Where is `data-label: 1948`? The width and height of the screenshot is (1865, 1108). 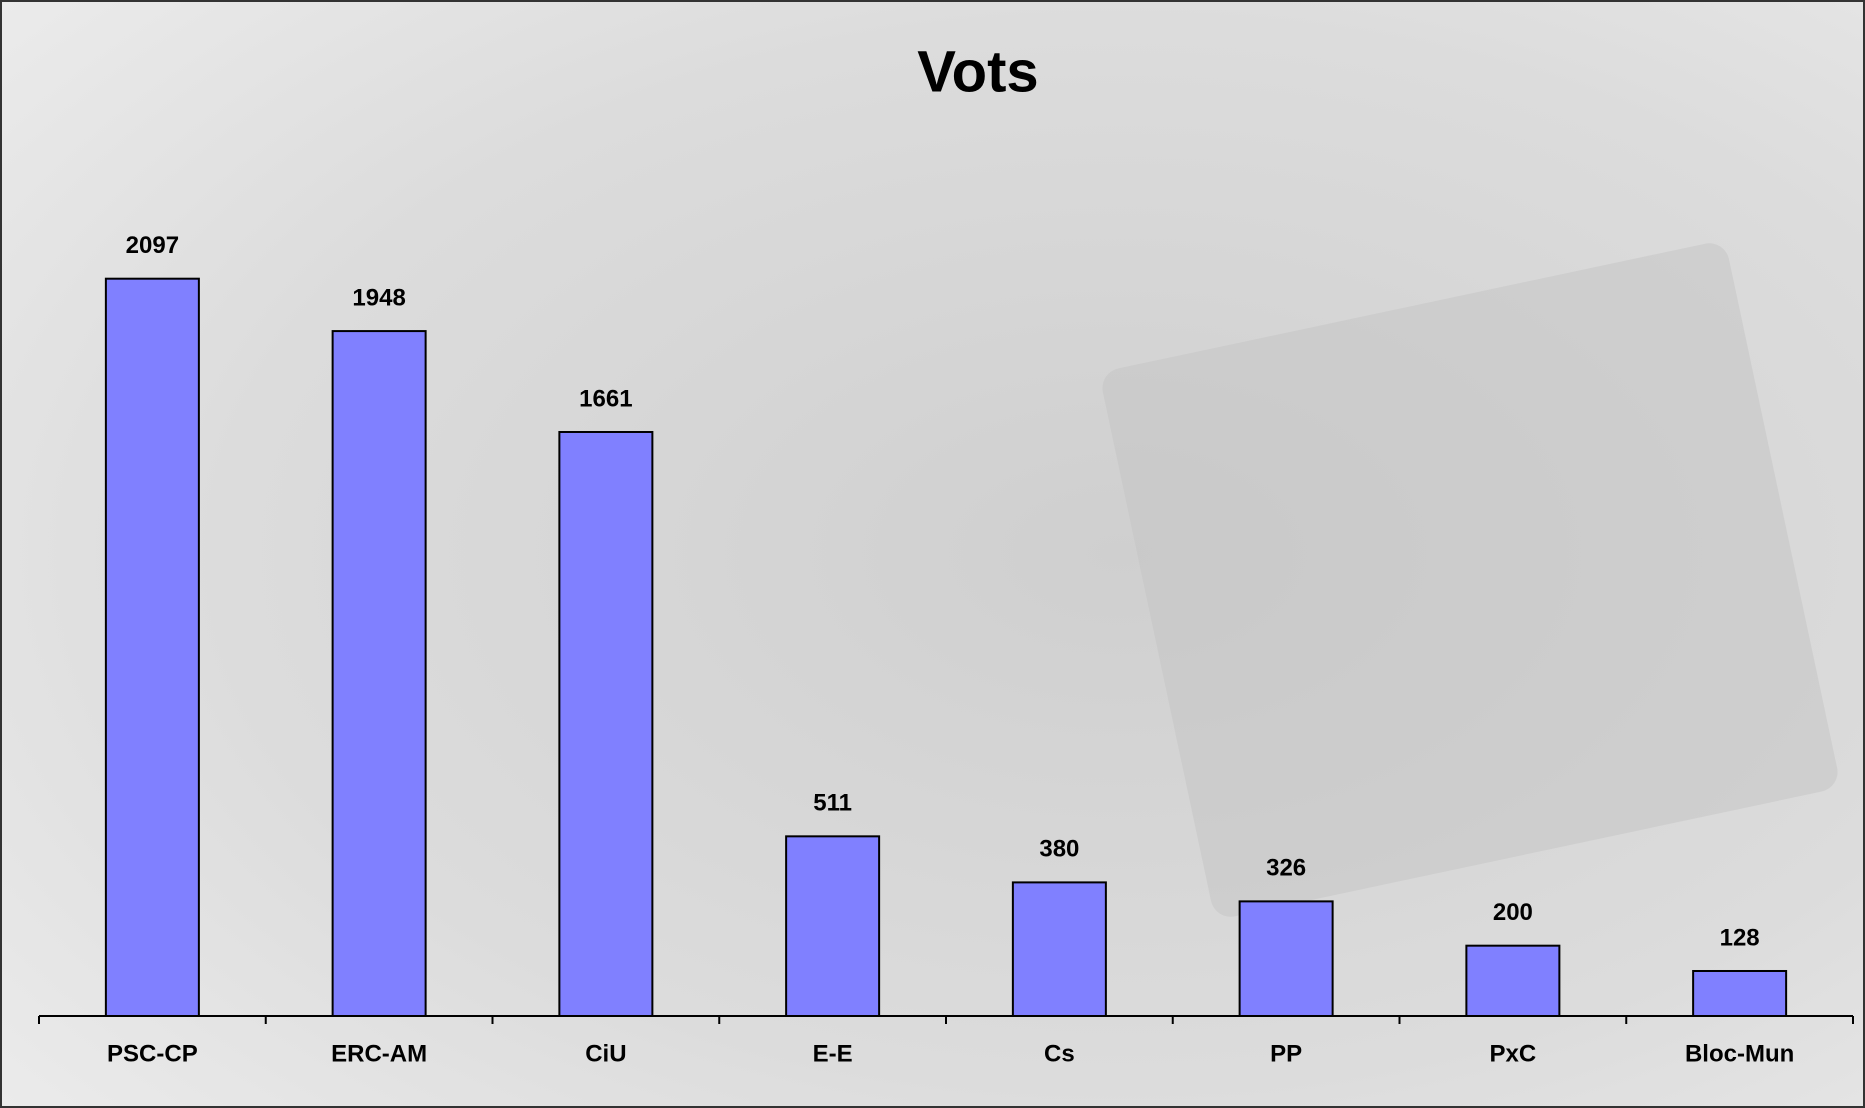
data-label: 1948 is located at coordinates (378, 297).